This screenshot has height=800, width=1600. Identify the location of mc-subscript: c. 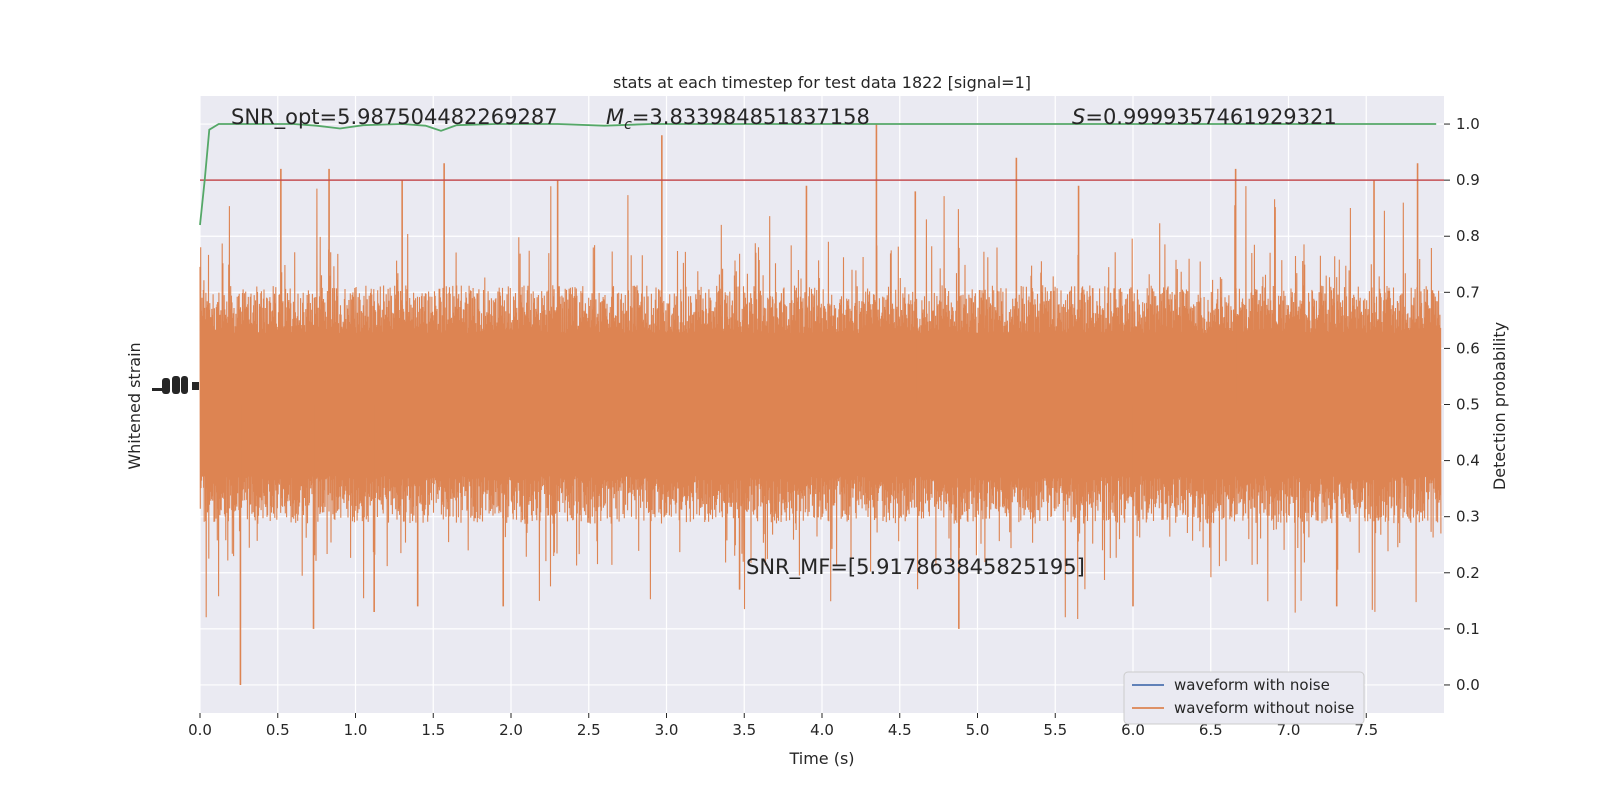
(628, 125).